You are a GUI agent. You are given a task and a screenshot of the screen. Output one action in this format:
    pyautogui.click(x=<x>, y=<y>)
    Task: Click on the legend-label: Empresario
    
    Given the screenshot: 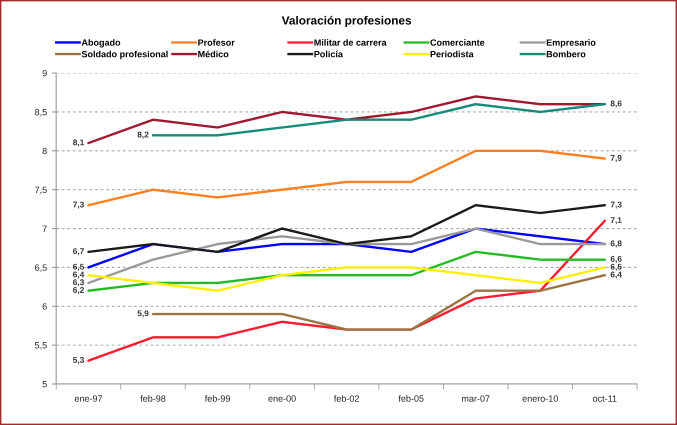 What is the action you would take?
    pyautogui.click(x=571, y=43)
    